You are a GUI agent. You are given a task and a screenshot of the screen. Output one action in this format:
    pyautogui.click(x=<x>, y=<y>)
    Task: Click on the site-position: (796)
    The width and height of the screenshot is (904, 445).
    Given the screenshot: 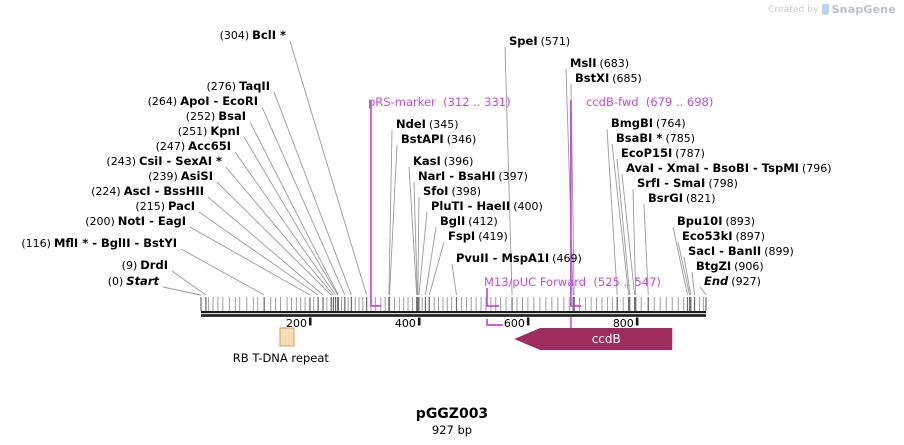 What is the action you would take?
    pyautogui.click(x=816, y=168)
    